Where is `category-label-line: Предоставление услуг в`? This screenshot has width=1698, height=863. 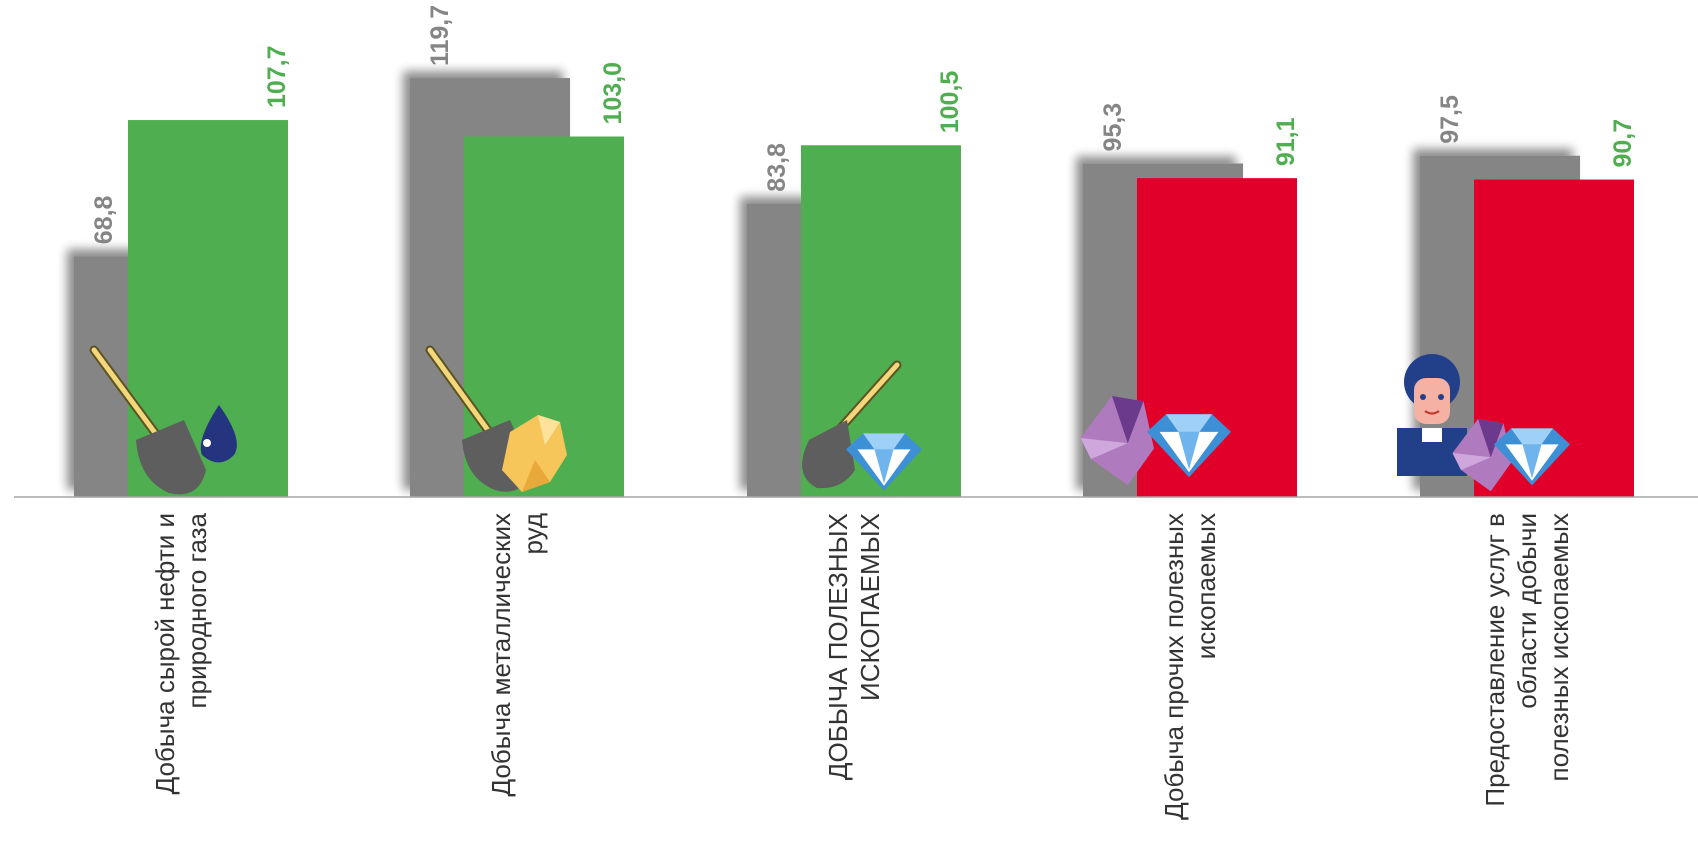
category-label-line: Предоставление услуг в is located at coordinates (1495, 660).